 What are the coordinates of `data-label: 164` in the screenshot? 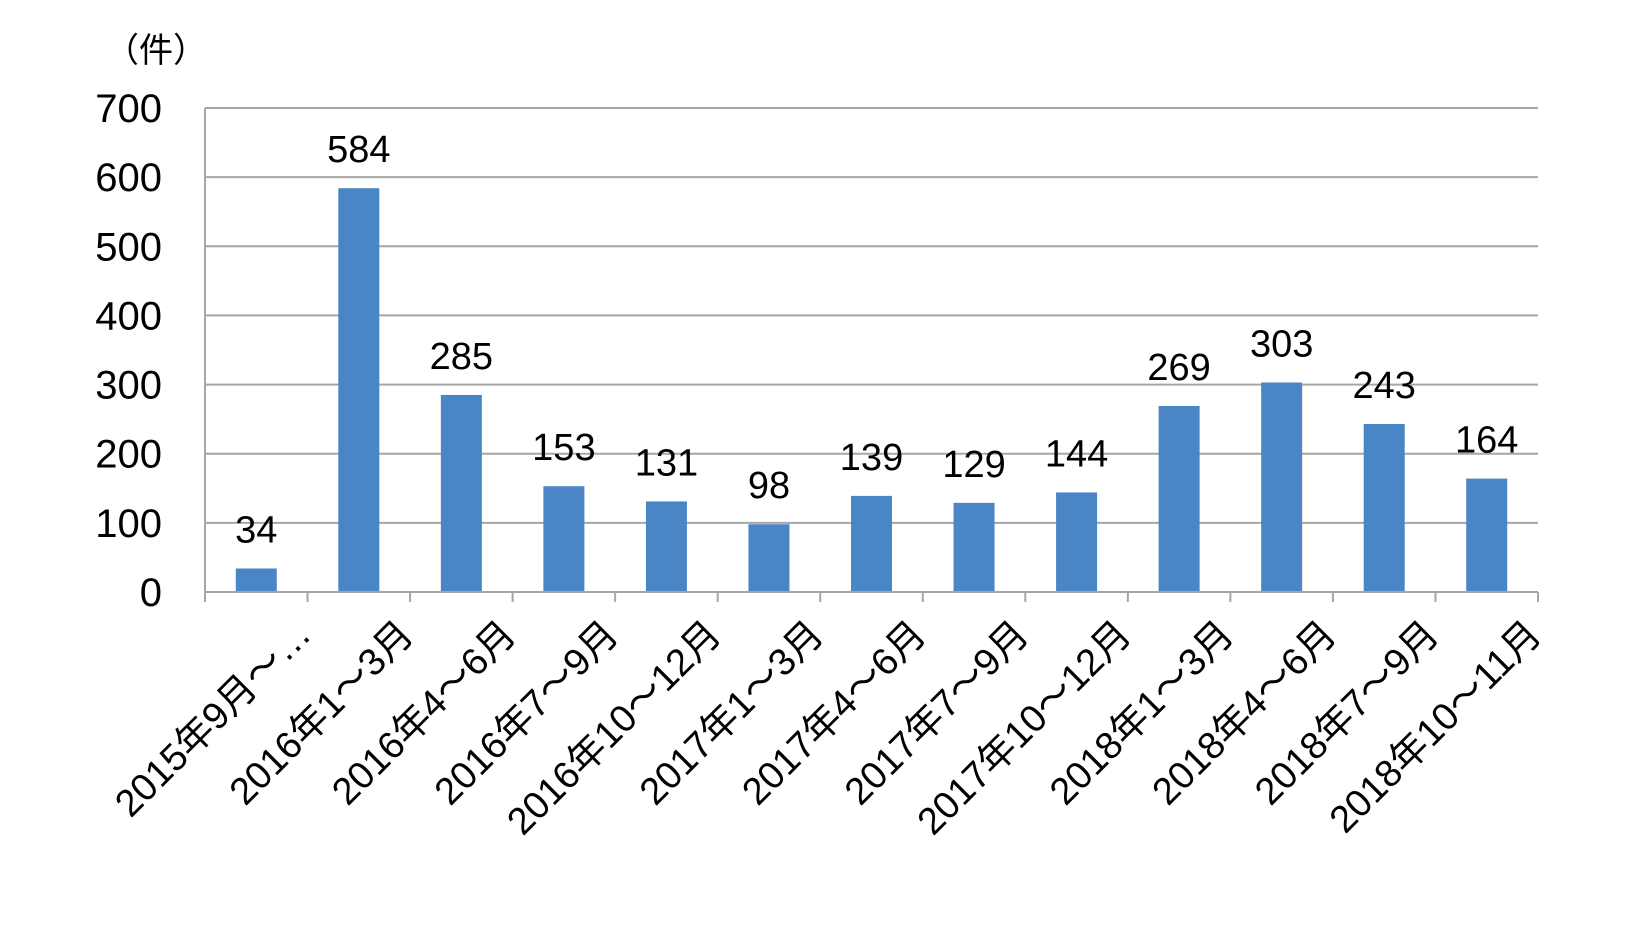 It's located at (1486, 441).